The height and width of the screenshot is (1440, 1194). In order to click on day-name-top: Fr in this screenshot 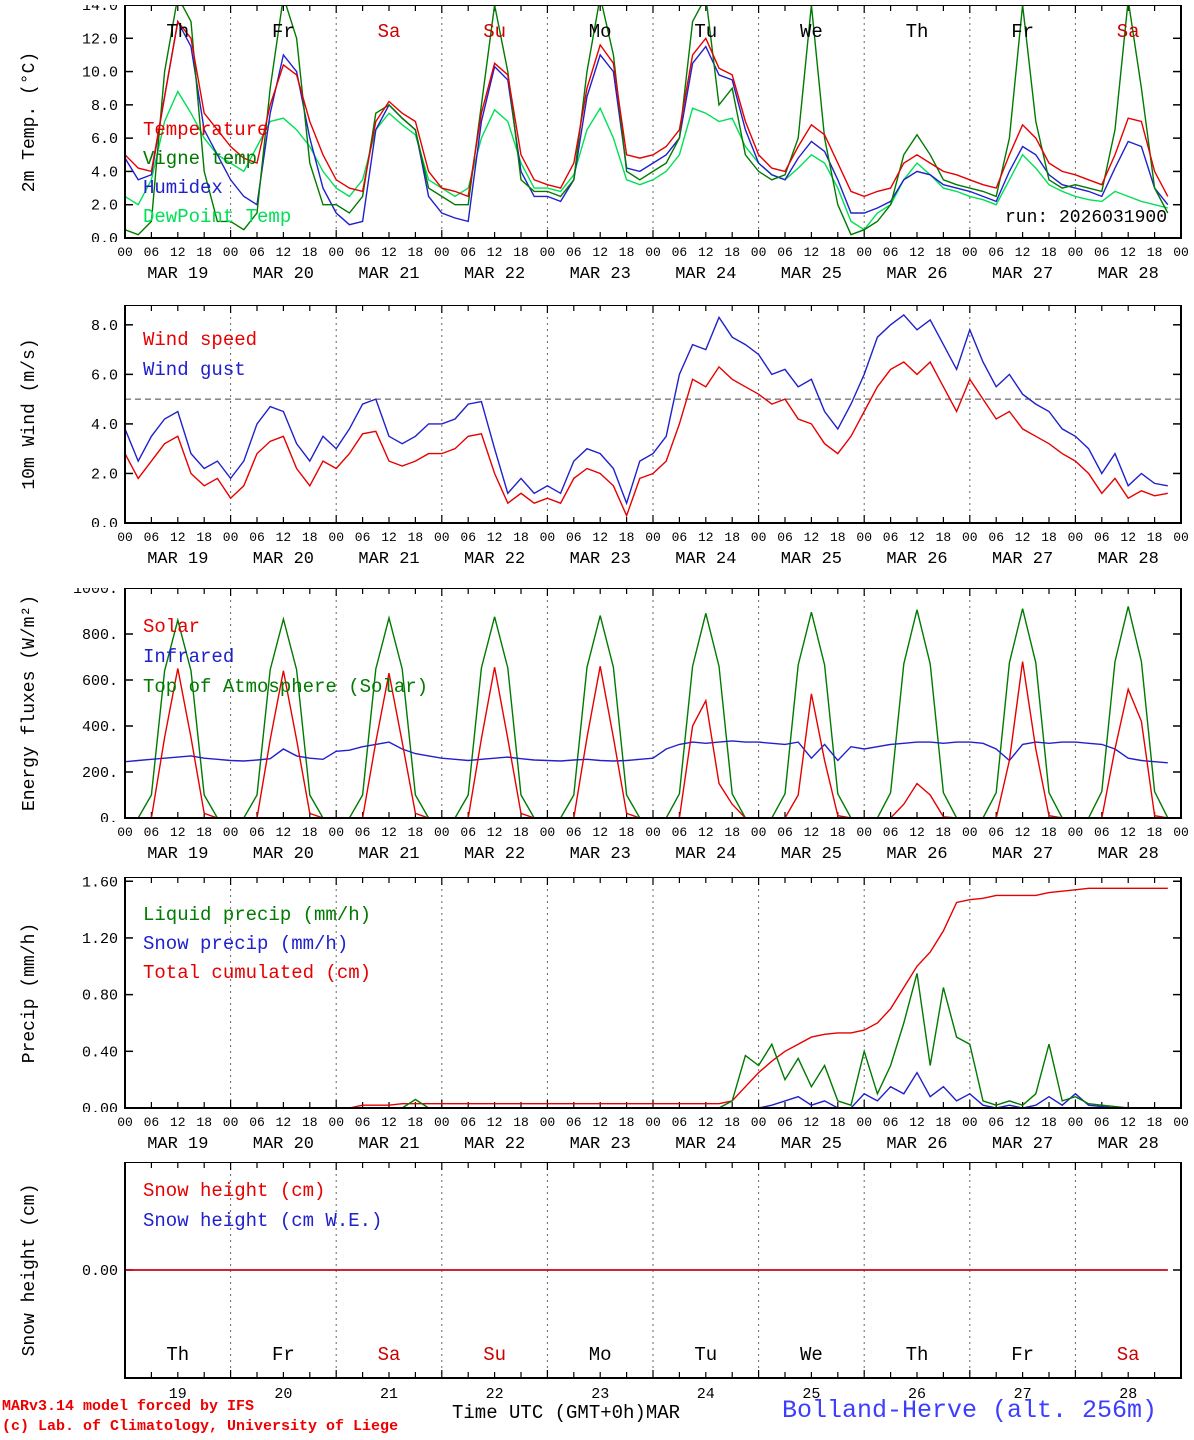, I will do `click(283, 32)`.